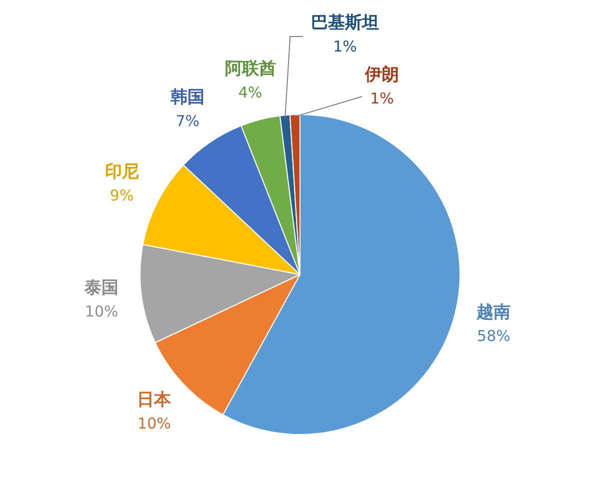  What do you see at coordinates (187, 98) in the screenshot?
I see `slice-label: 韩国` at bounding box center [187, 98].